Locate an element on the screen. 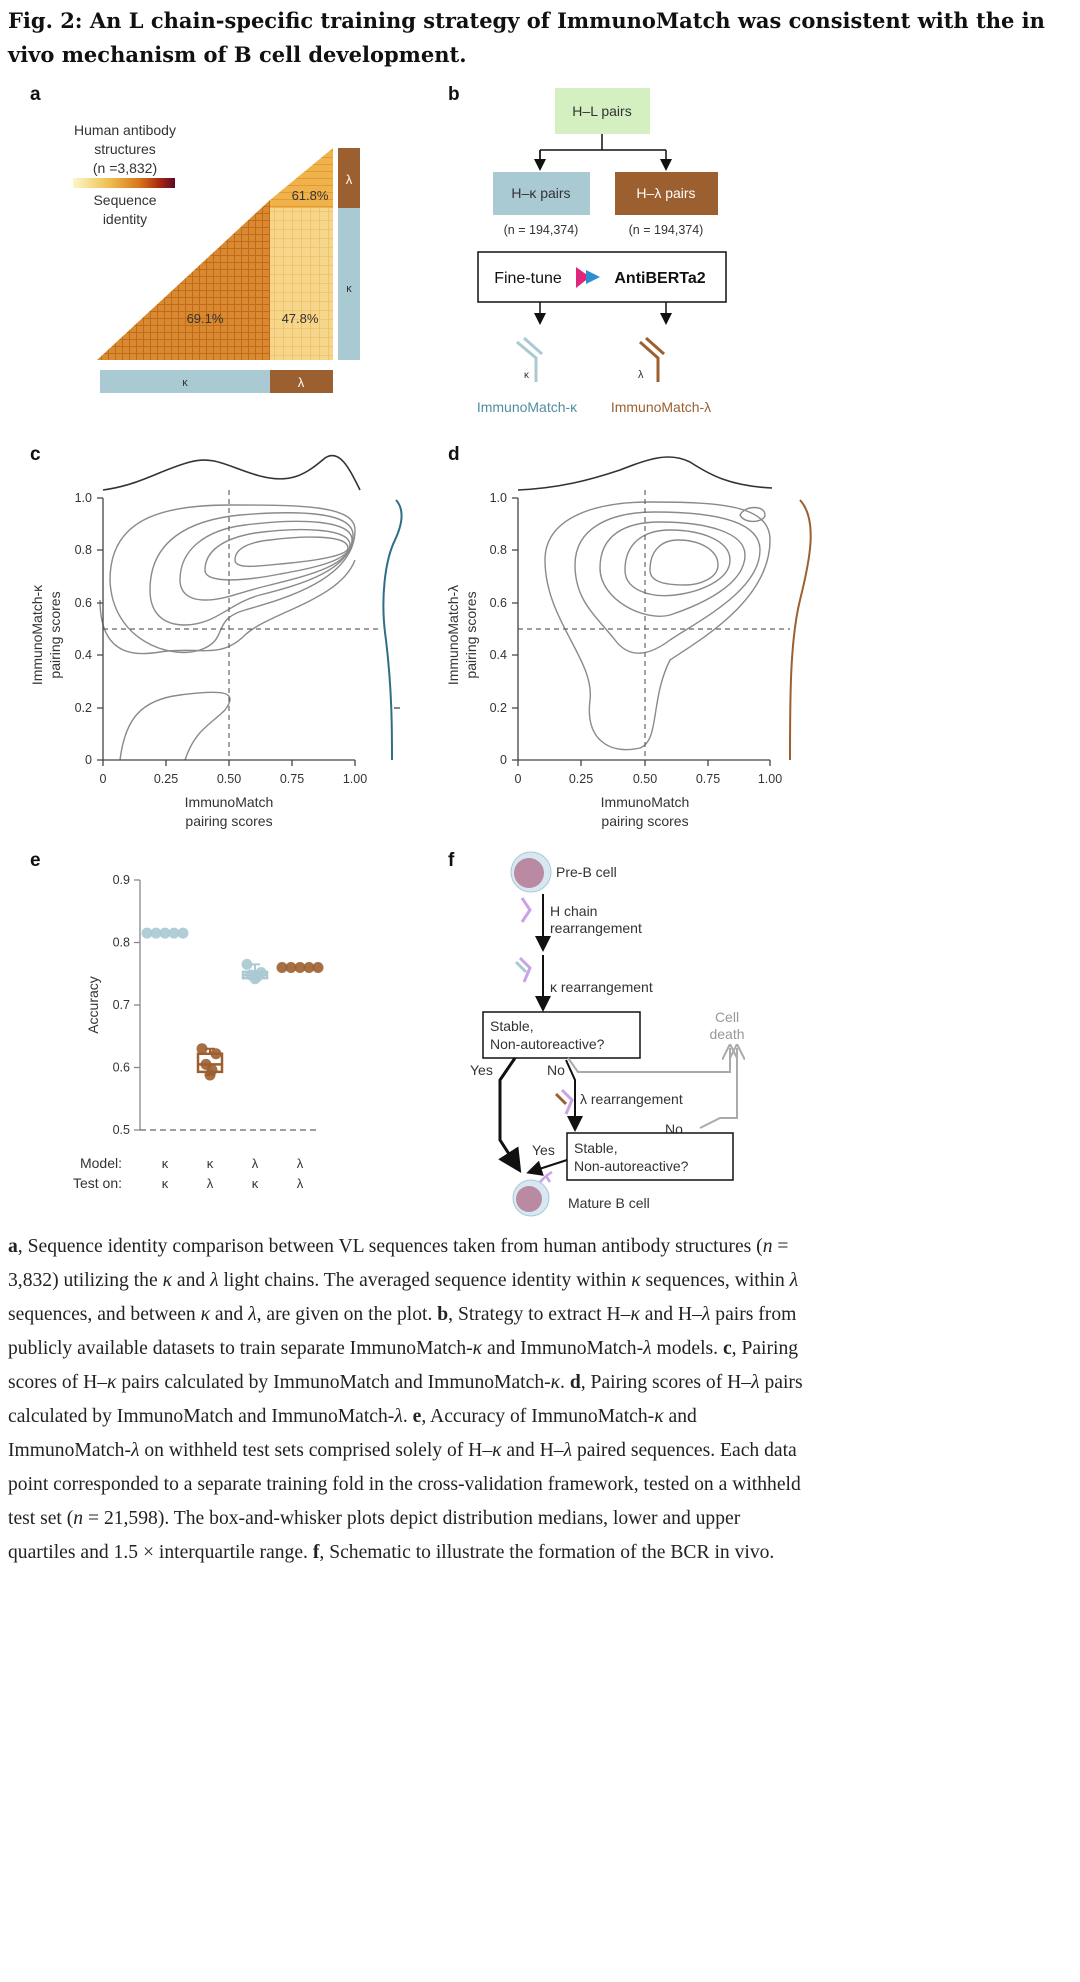 The image size is (1080, 1982). y-tick-1.0: 1.0 is located at coordinates (498, 498).